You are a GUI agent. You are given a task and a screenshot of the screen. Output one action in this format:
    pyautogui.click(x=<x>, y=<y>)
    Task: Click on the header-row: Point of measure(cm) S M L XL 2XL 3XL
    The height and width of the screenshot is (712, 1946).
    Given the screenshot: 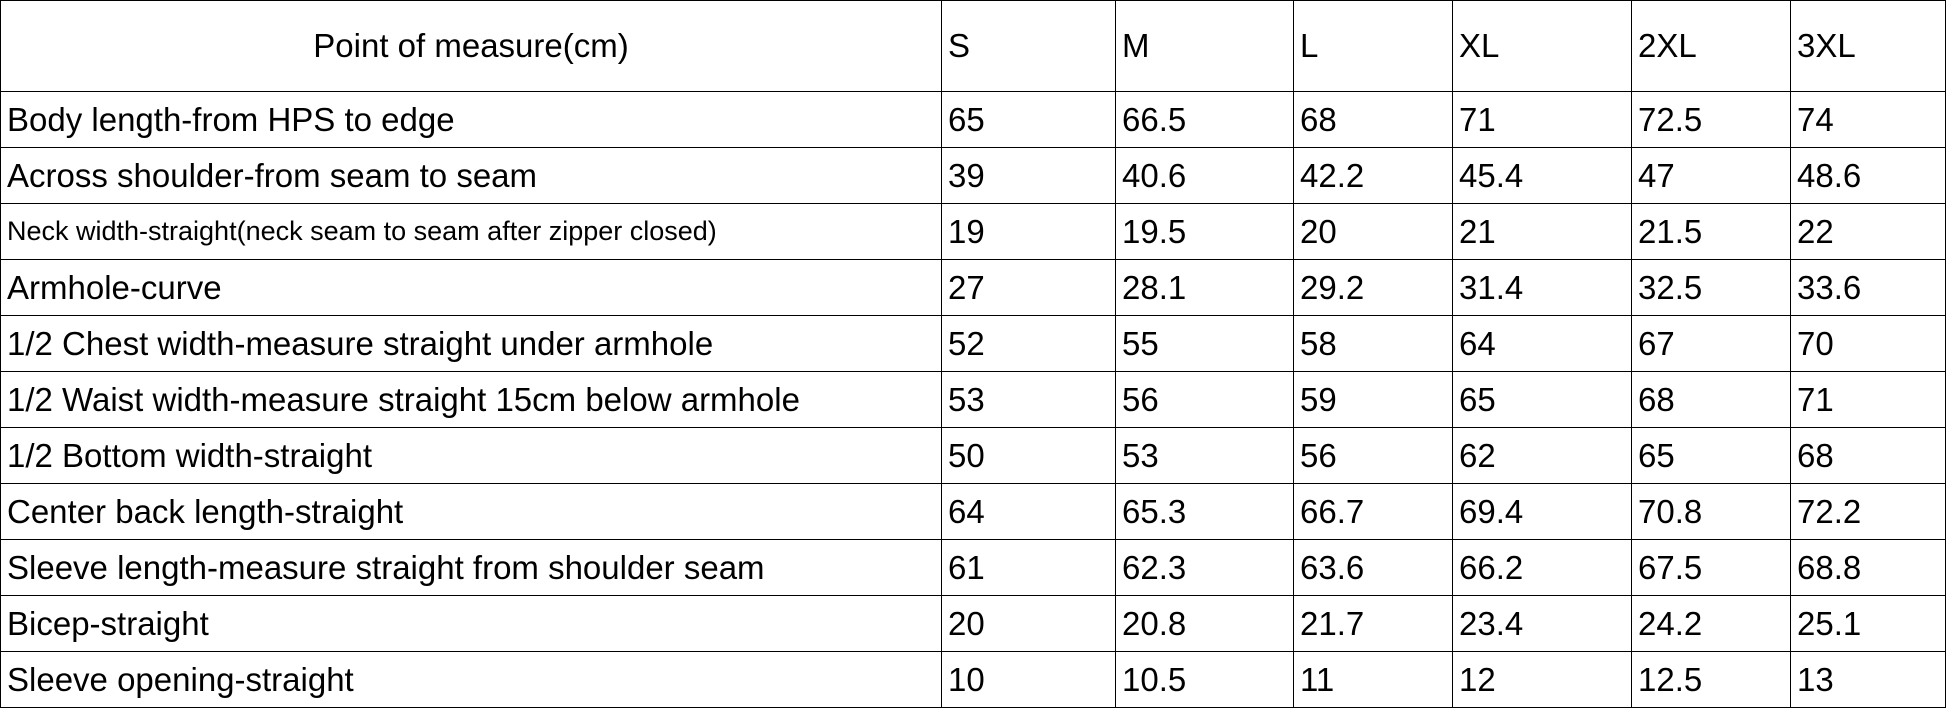 What is the action you would take?
    pyautogui.click(x=973, y=46)
    